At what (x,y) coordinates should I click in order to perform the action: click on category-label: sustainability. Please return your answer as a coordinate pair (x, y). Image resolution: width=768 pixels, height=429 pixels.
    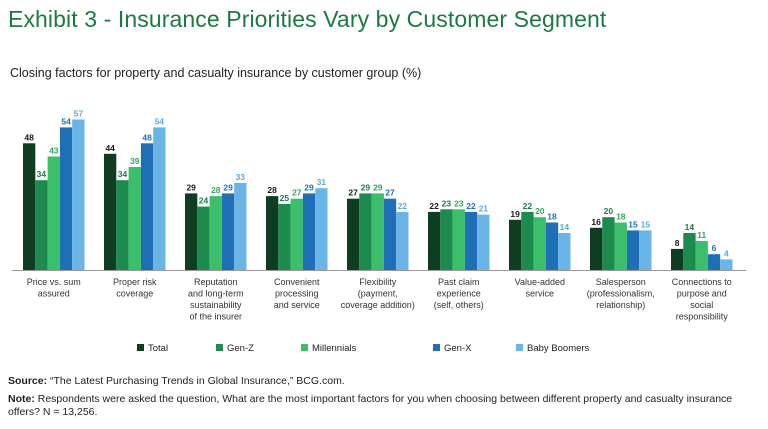
    Looking at the image, I should click on (216, 305).